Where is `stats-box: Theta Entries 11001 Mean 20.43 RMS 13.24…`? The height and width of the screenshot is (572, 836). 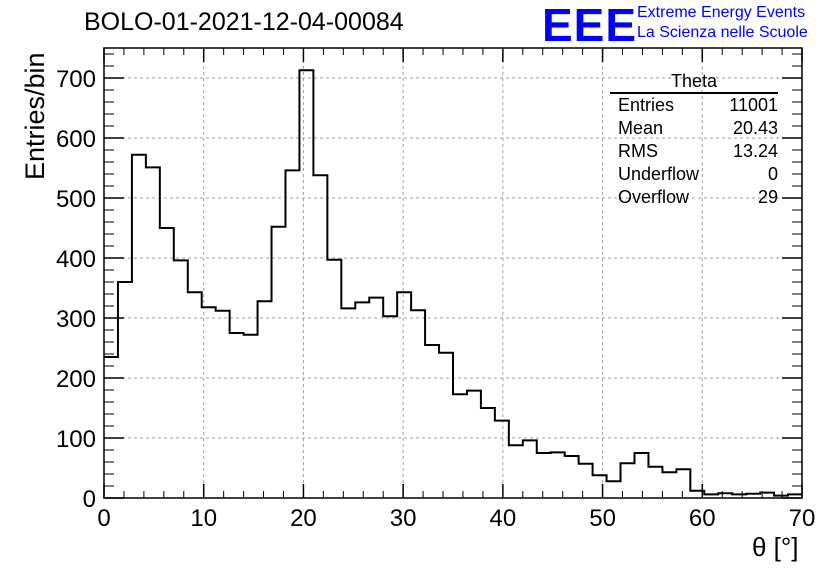 stats-box: Theta Entries 11001 Mean 20.43 RMS 13.24… is located at coordinates (694, 140).